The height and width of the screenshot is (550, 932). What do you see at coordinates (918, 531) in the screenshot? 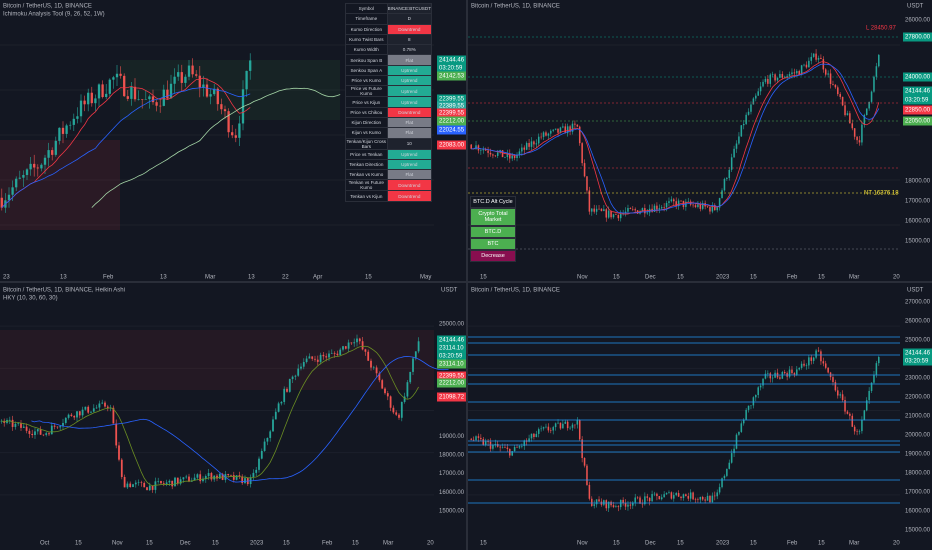
I see `price-label: 15000.00` at bounding box center [918, 531].